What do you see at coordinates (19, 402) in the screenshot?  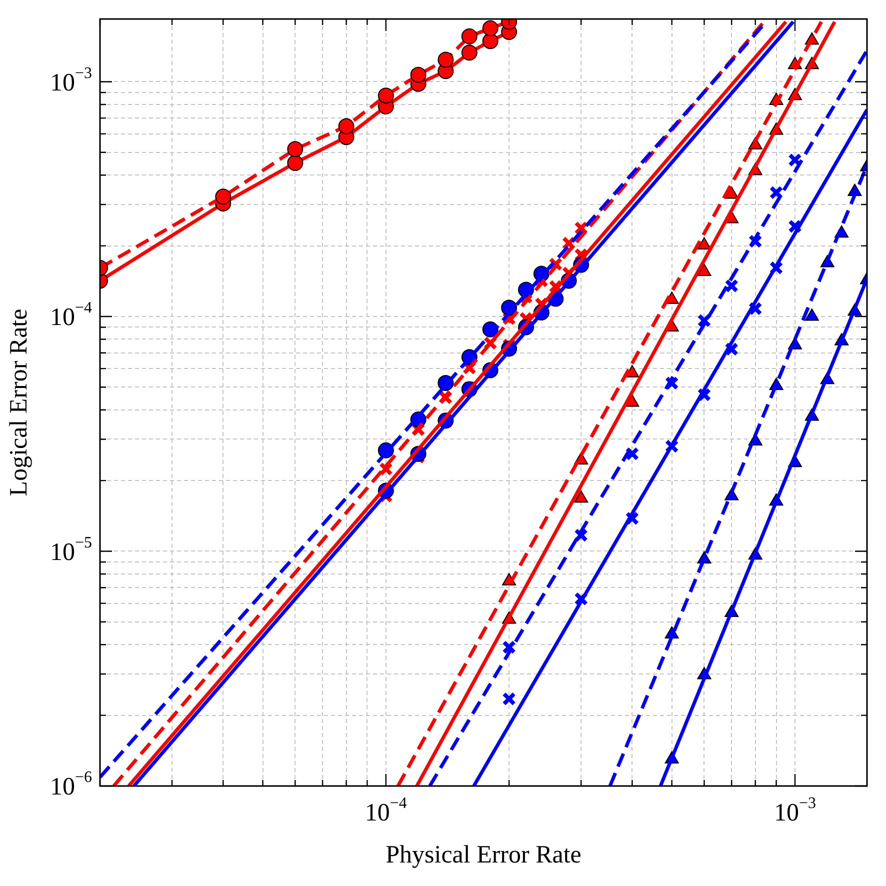 I see `y-axis-title: Logical Error Rate` at bounding box center [19, 402].